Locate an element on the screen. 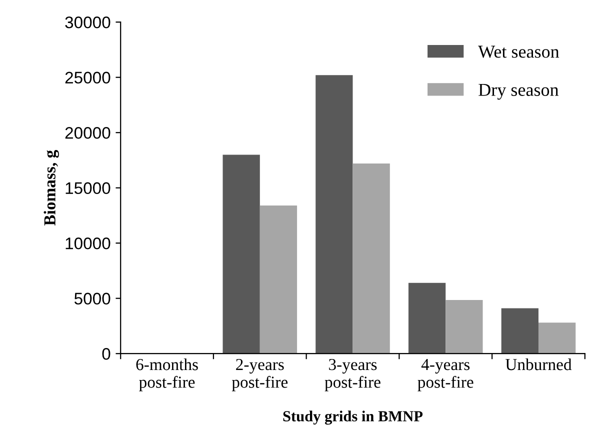  y-axis-title: Biomass, g is located at coordinates (51, 188).